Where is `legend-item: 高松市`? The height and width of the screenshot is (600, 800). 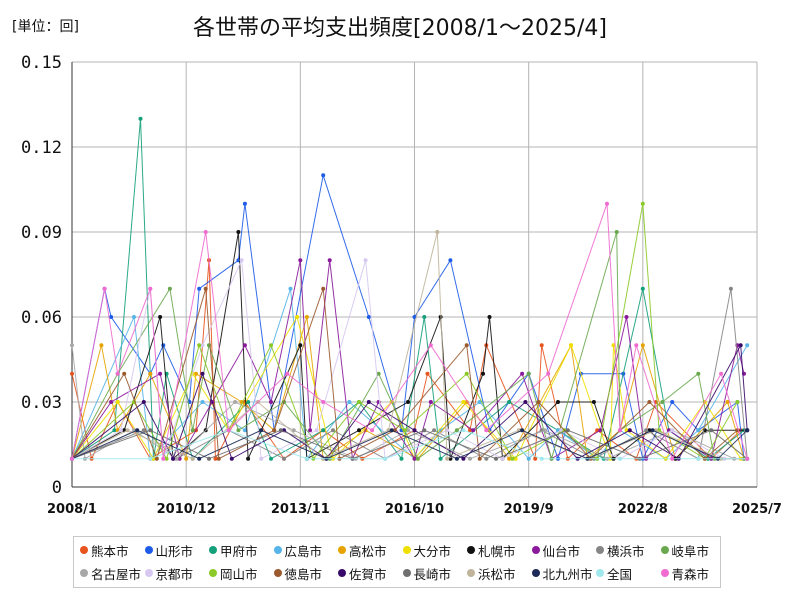
legend-item: 高松市 is located at coordinates (362, 550).